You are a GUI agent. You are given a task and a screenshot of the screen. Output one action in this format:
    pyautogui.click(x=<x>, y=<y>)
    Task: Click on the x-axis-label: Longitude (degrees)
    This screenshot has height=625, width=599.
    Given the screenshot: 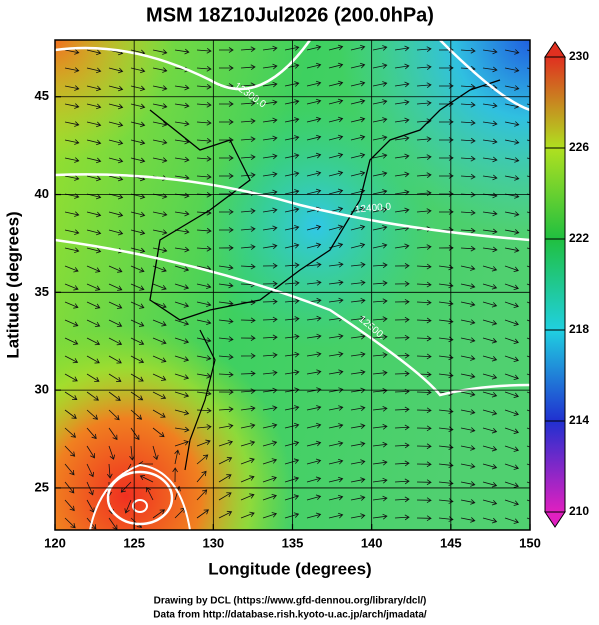 What is the action you would take?
    pyautogui.click(x=289, y=568)
    